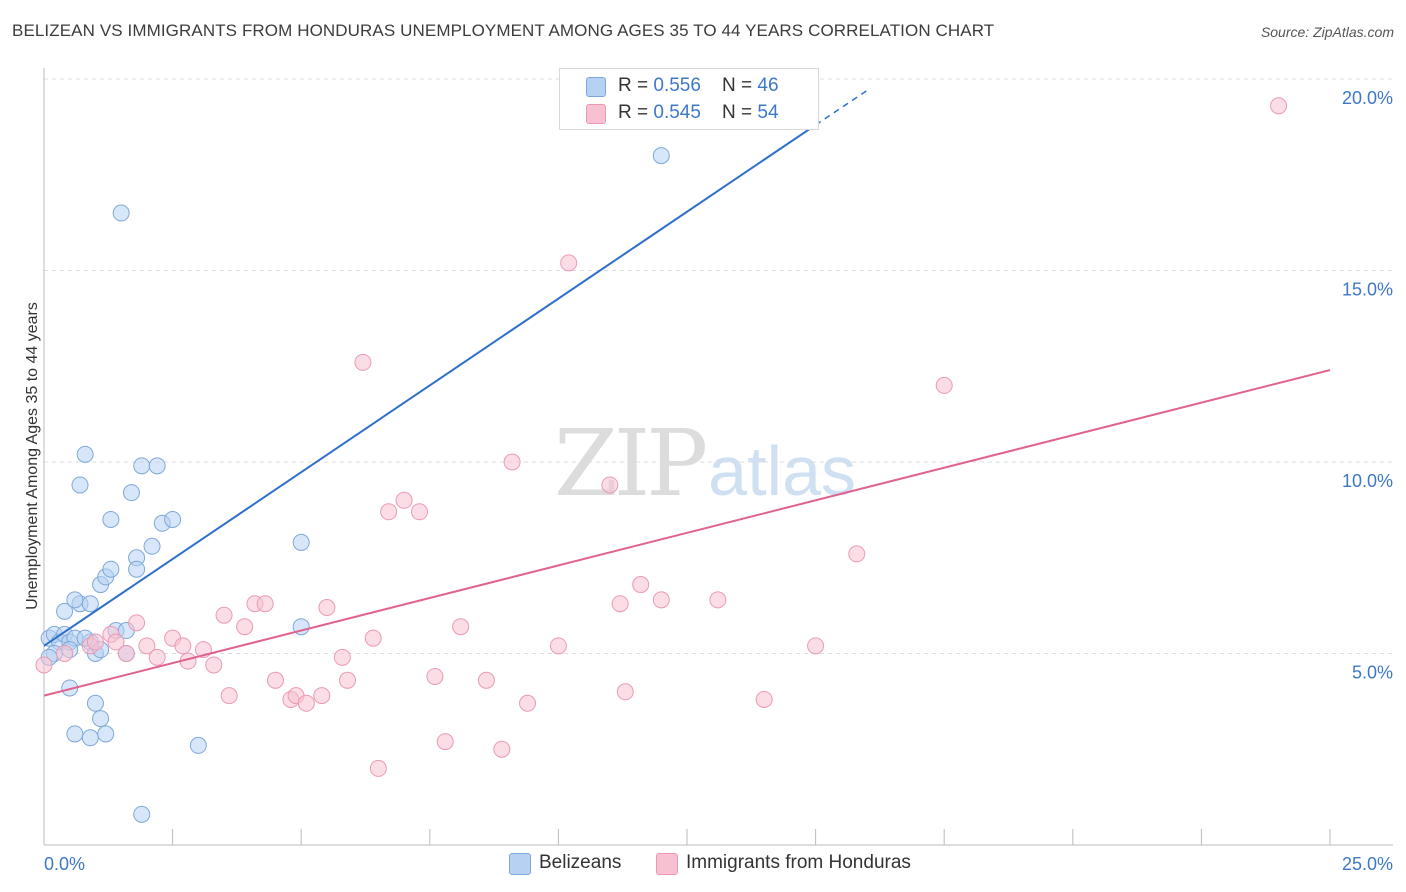  I want to click on x-tick-label: 25.0%, so click(1367, 864).